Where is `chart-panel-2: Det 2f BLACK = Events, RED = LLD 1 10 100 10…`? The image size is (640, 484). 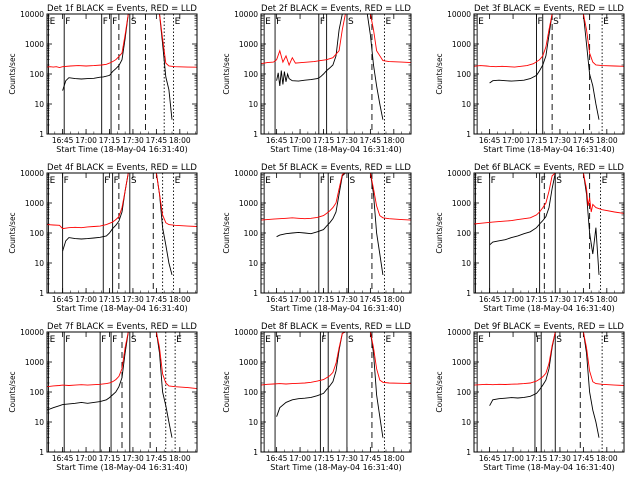
chart-panel-2: Det 2f BLACK = Events, RED = LLD 1 10 100 10… is located at coordinates (317, 79).